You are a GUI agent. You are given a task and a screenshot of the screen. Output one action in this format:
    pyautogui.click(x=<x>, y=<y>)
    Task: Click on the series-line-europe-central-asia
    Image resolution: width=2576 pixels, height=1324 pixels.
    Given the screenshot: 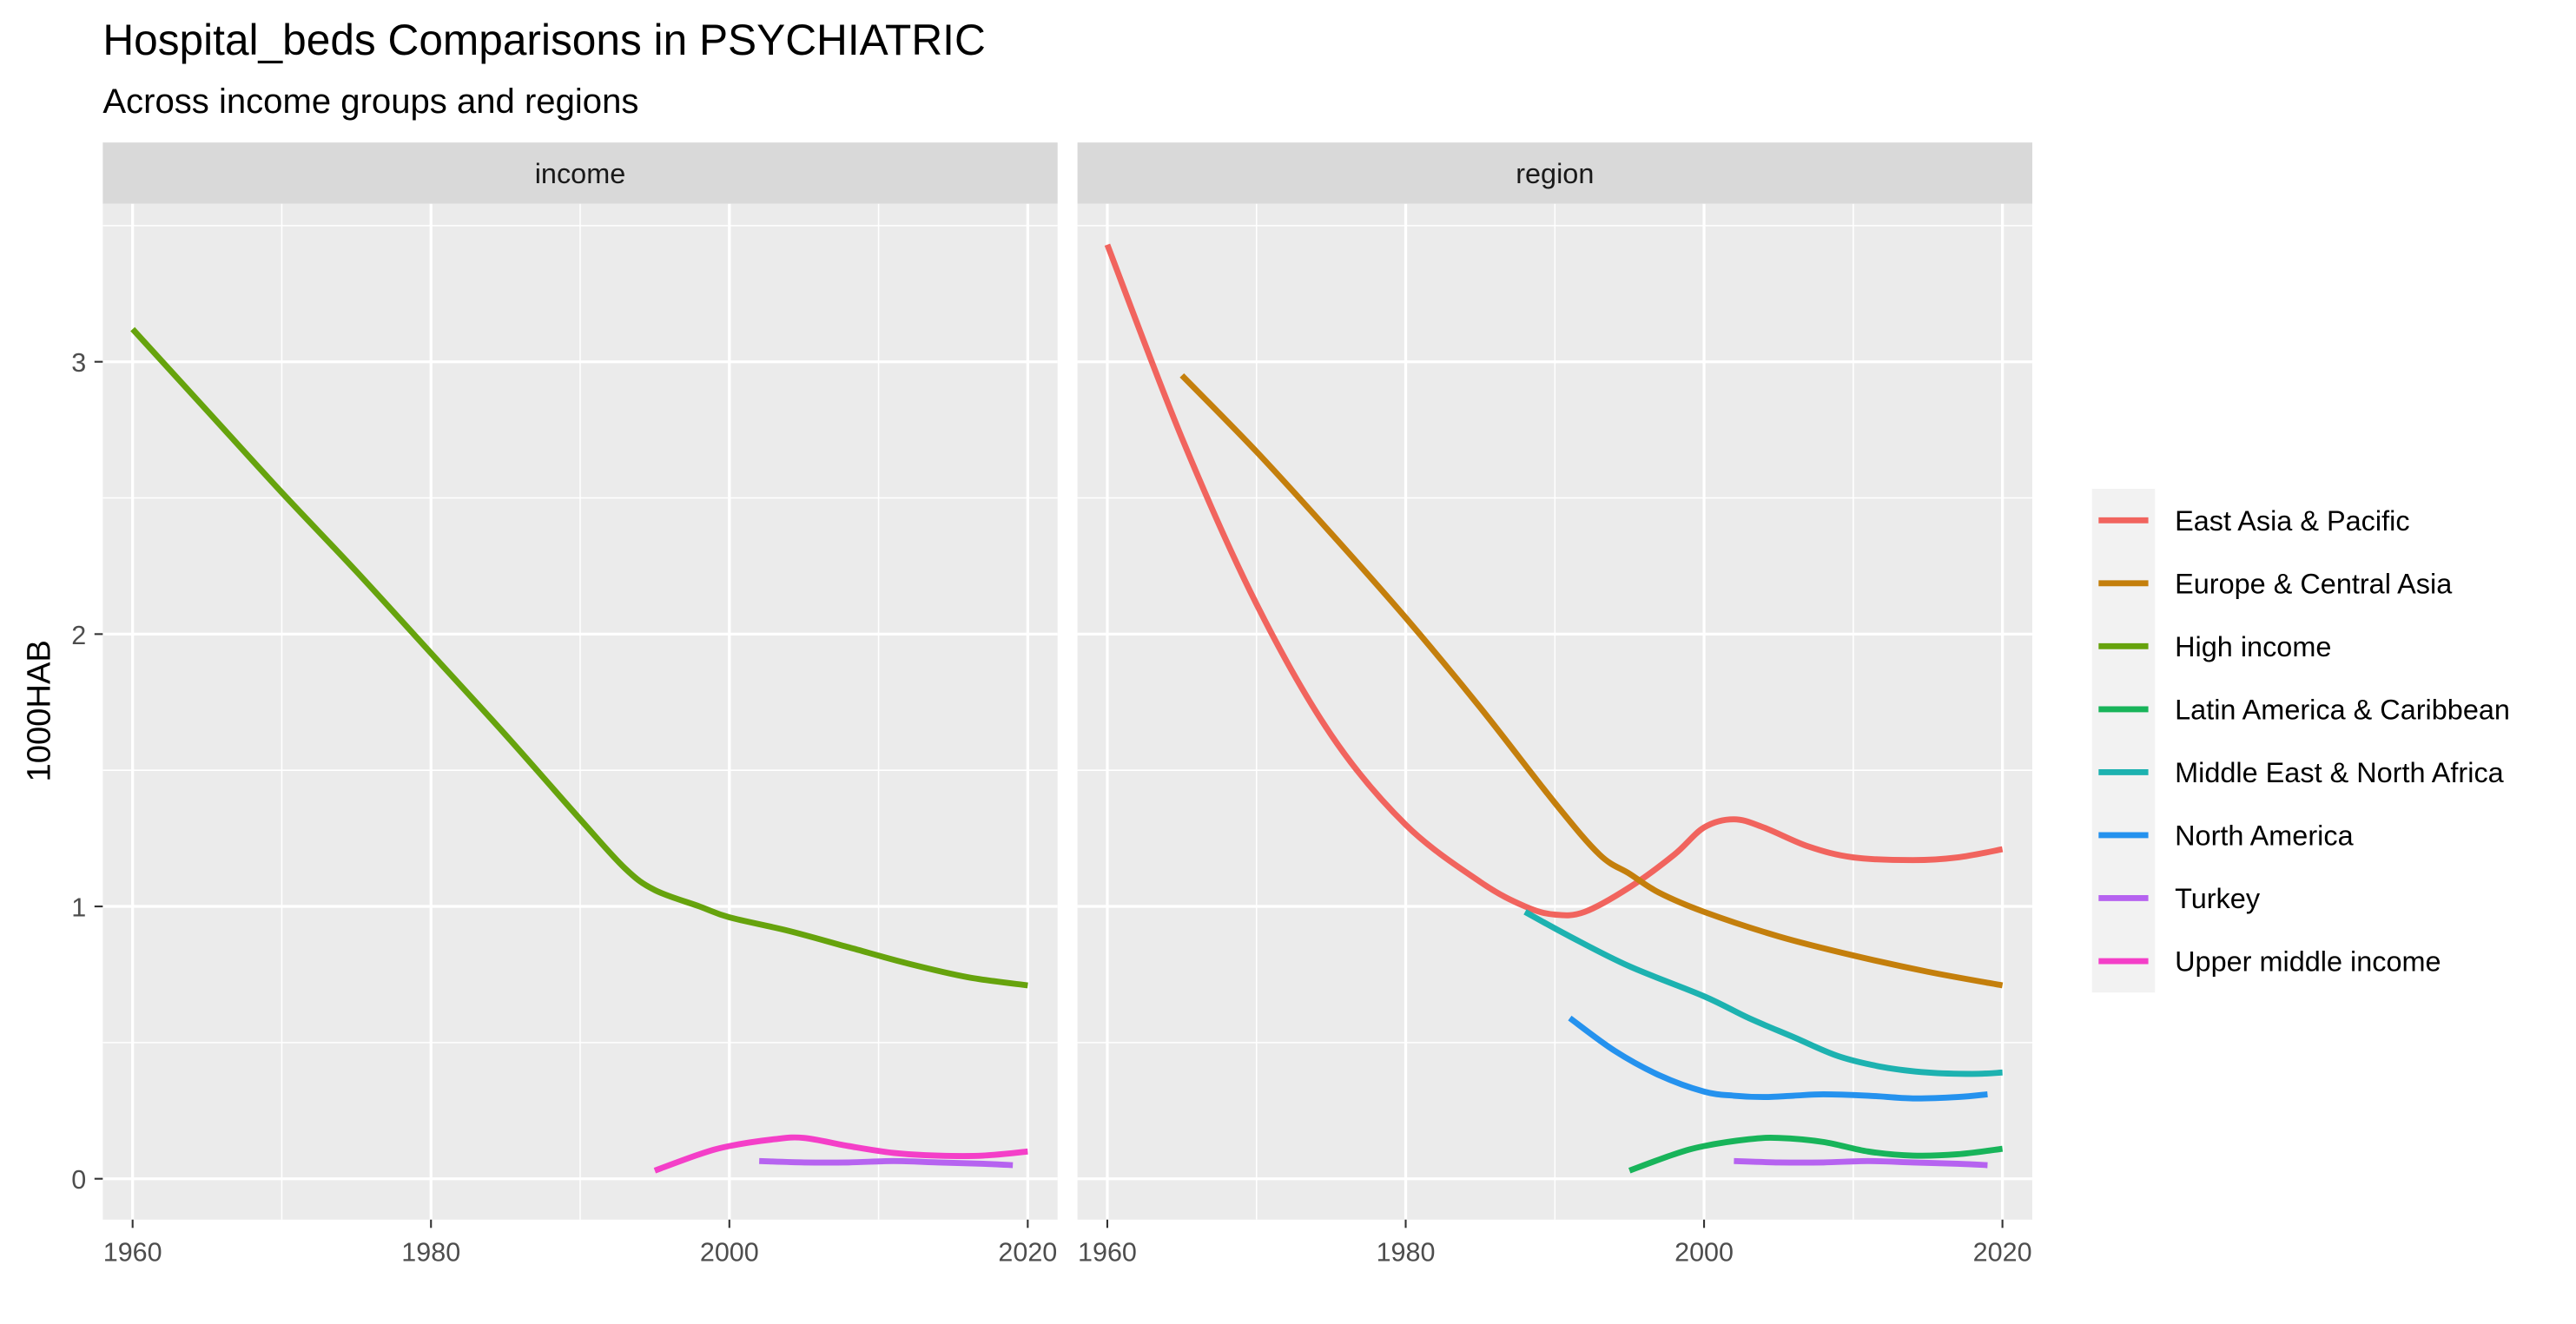 What is the action you would take?
    pyautogui.click(x=1591, y=680)
    